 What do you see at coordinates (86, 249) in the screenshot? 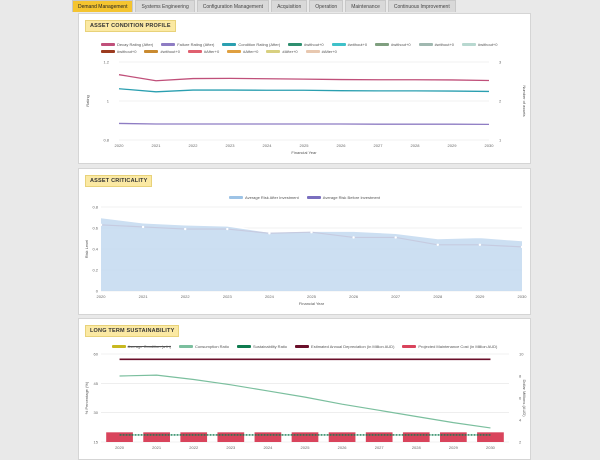
I see `y-axis-label: Risk Level` at bounding box center [86, 249].